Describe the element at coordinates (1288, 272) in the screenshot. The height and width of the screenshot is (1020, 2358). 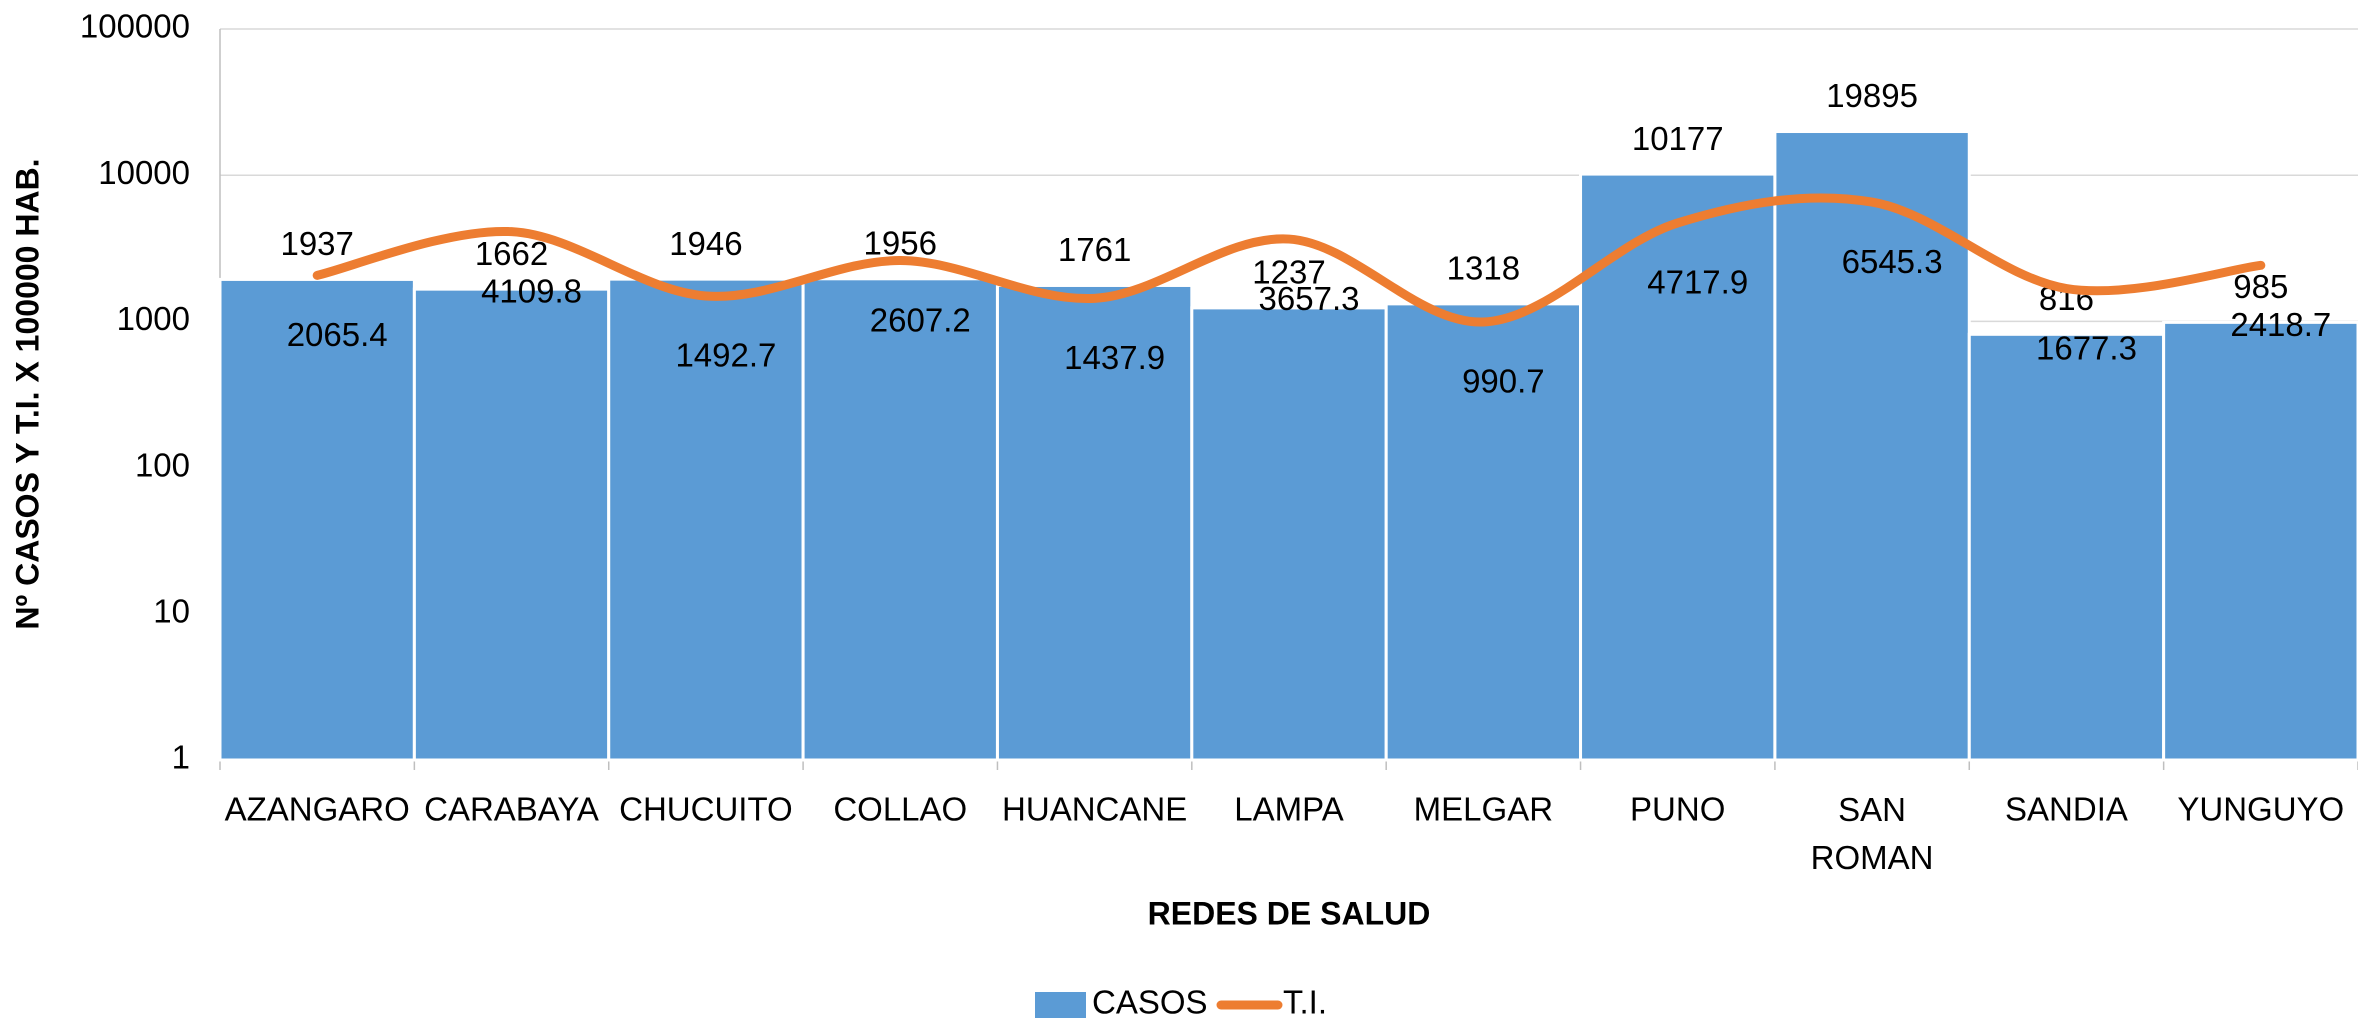
I see `bar-value-label: 1237` at that location.